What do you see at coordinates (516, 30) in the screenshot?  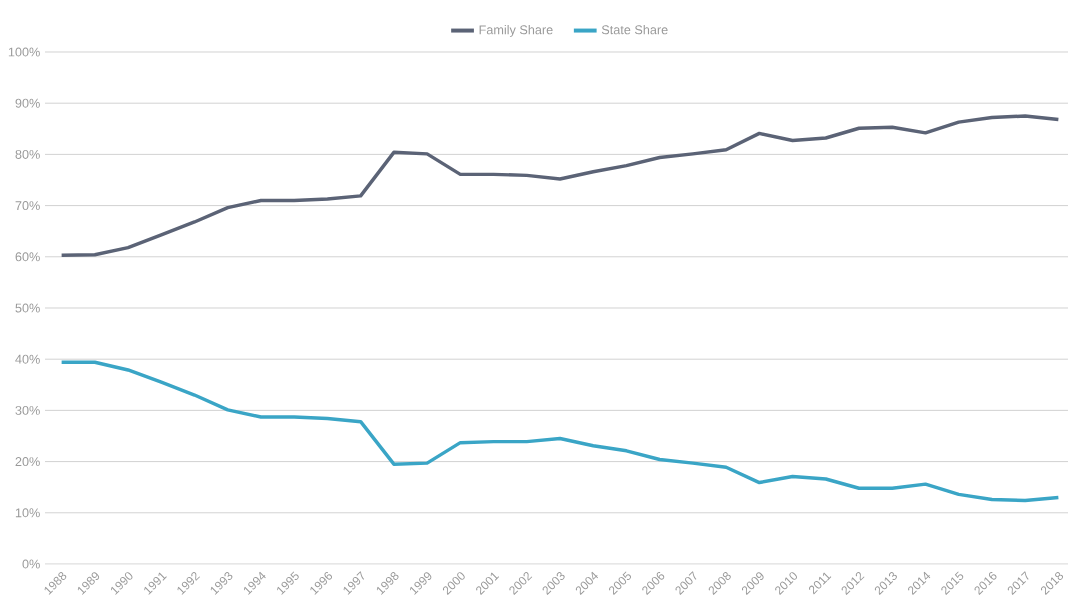 I see `legend-label: Family Share` at bounding box center [516, 30].